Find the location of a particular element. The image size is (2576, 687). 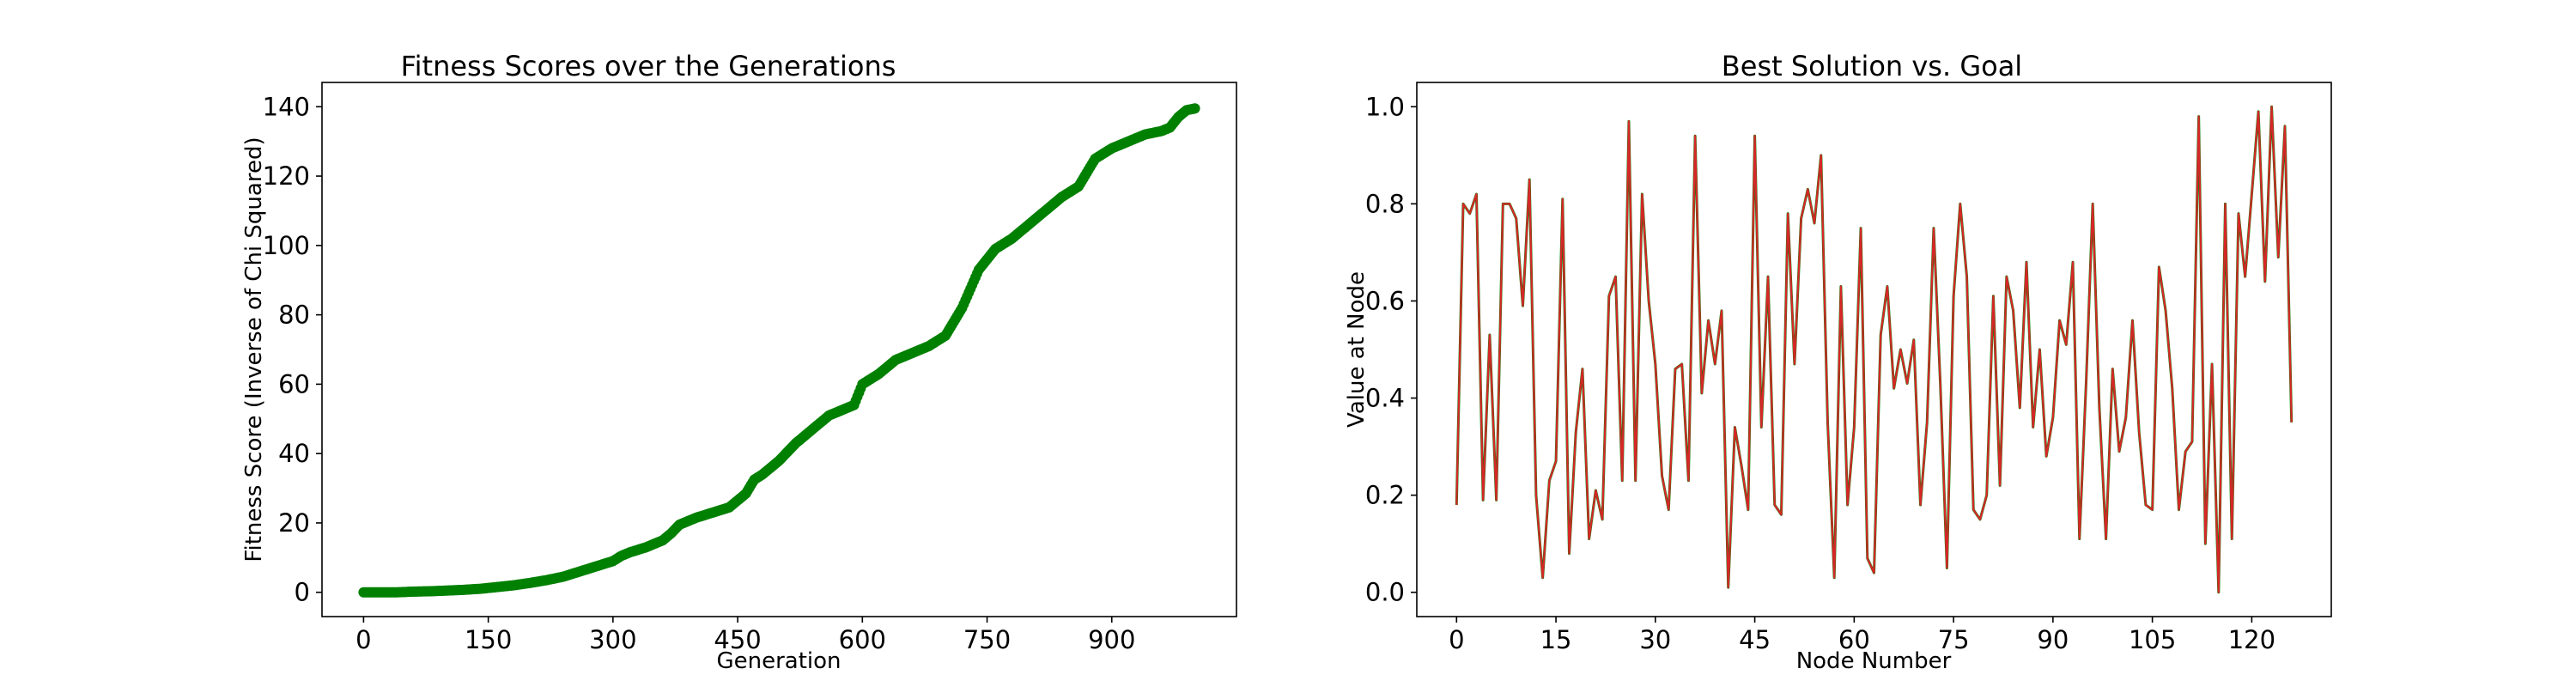

fitness-point is located at coordinates (1195, 108).